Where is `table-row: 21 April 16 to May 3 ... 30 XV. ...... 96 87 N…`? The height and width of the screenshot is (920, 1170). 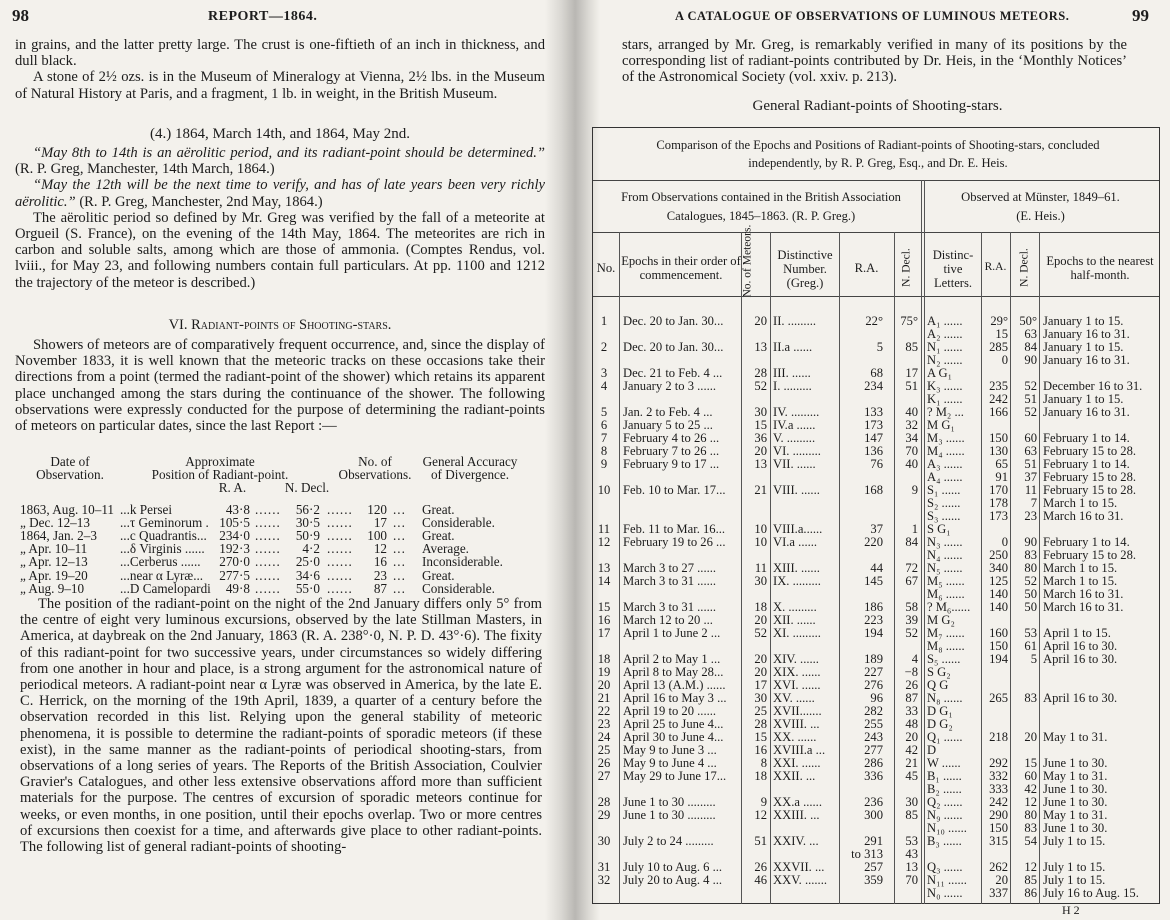 table-row: 21 April 16 to May 3 ... 30 XV. ...... 96 87 N… is located at coordinates (877, 698).